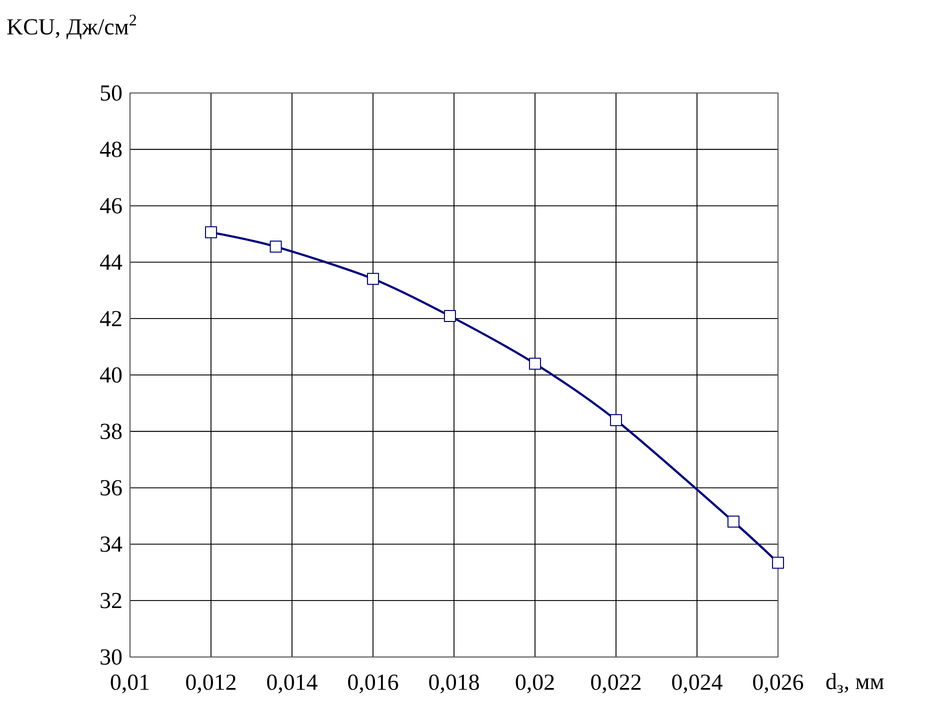  What do you see at coordinates (129, 684) in the screenshot?
I see `x-tick-label: 0,01` at bounding box center [129, 684].